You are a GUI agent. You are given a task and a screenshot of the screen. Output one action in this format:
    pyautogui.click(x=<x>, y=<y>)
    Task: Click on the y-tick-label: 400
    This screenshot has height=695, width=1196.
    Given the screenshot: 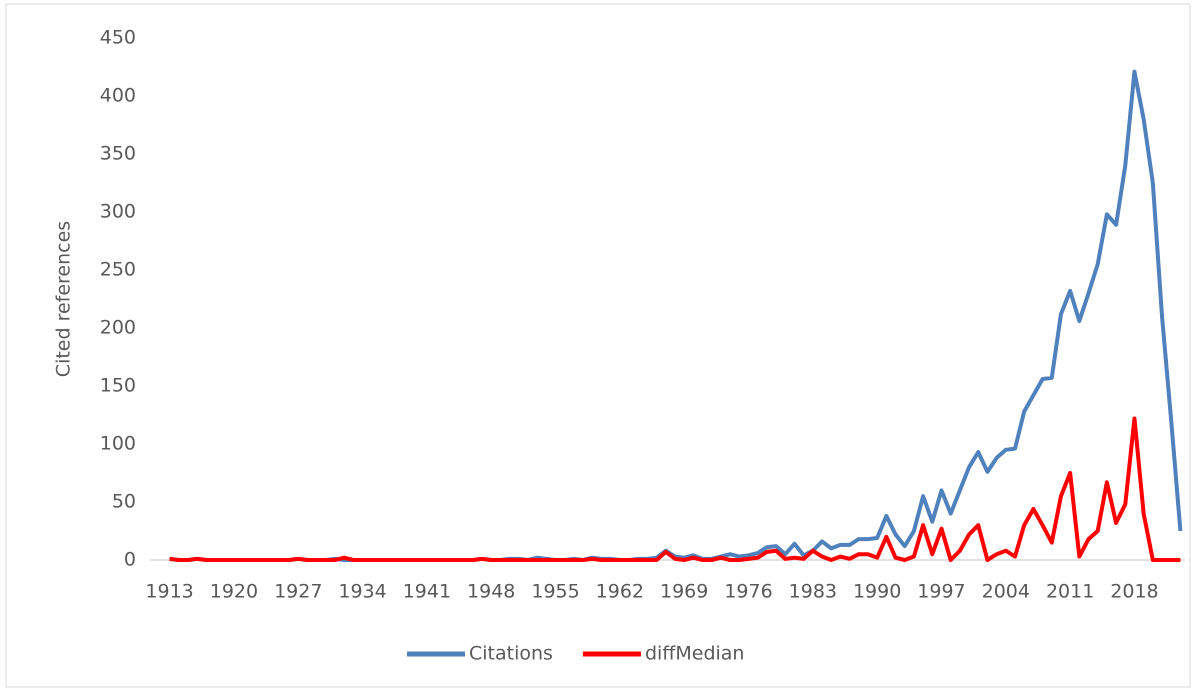 What is the action you would take?
    pyautogui.click(x=118, y=96)
    